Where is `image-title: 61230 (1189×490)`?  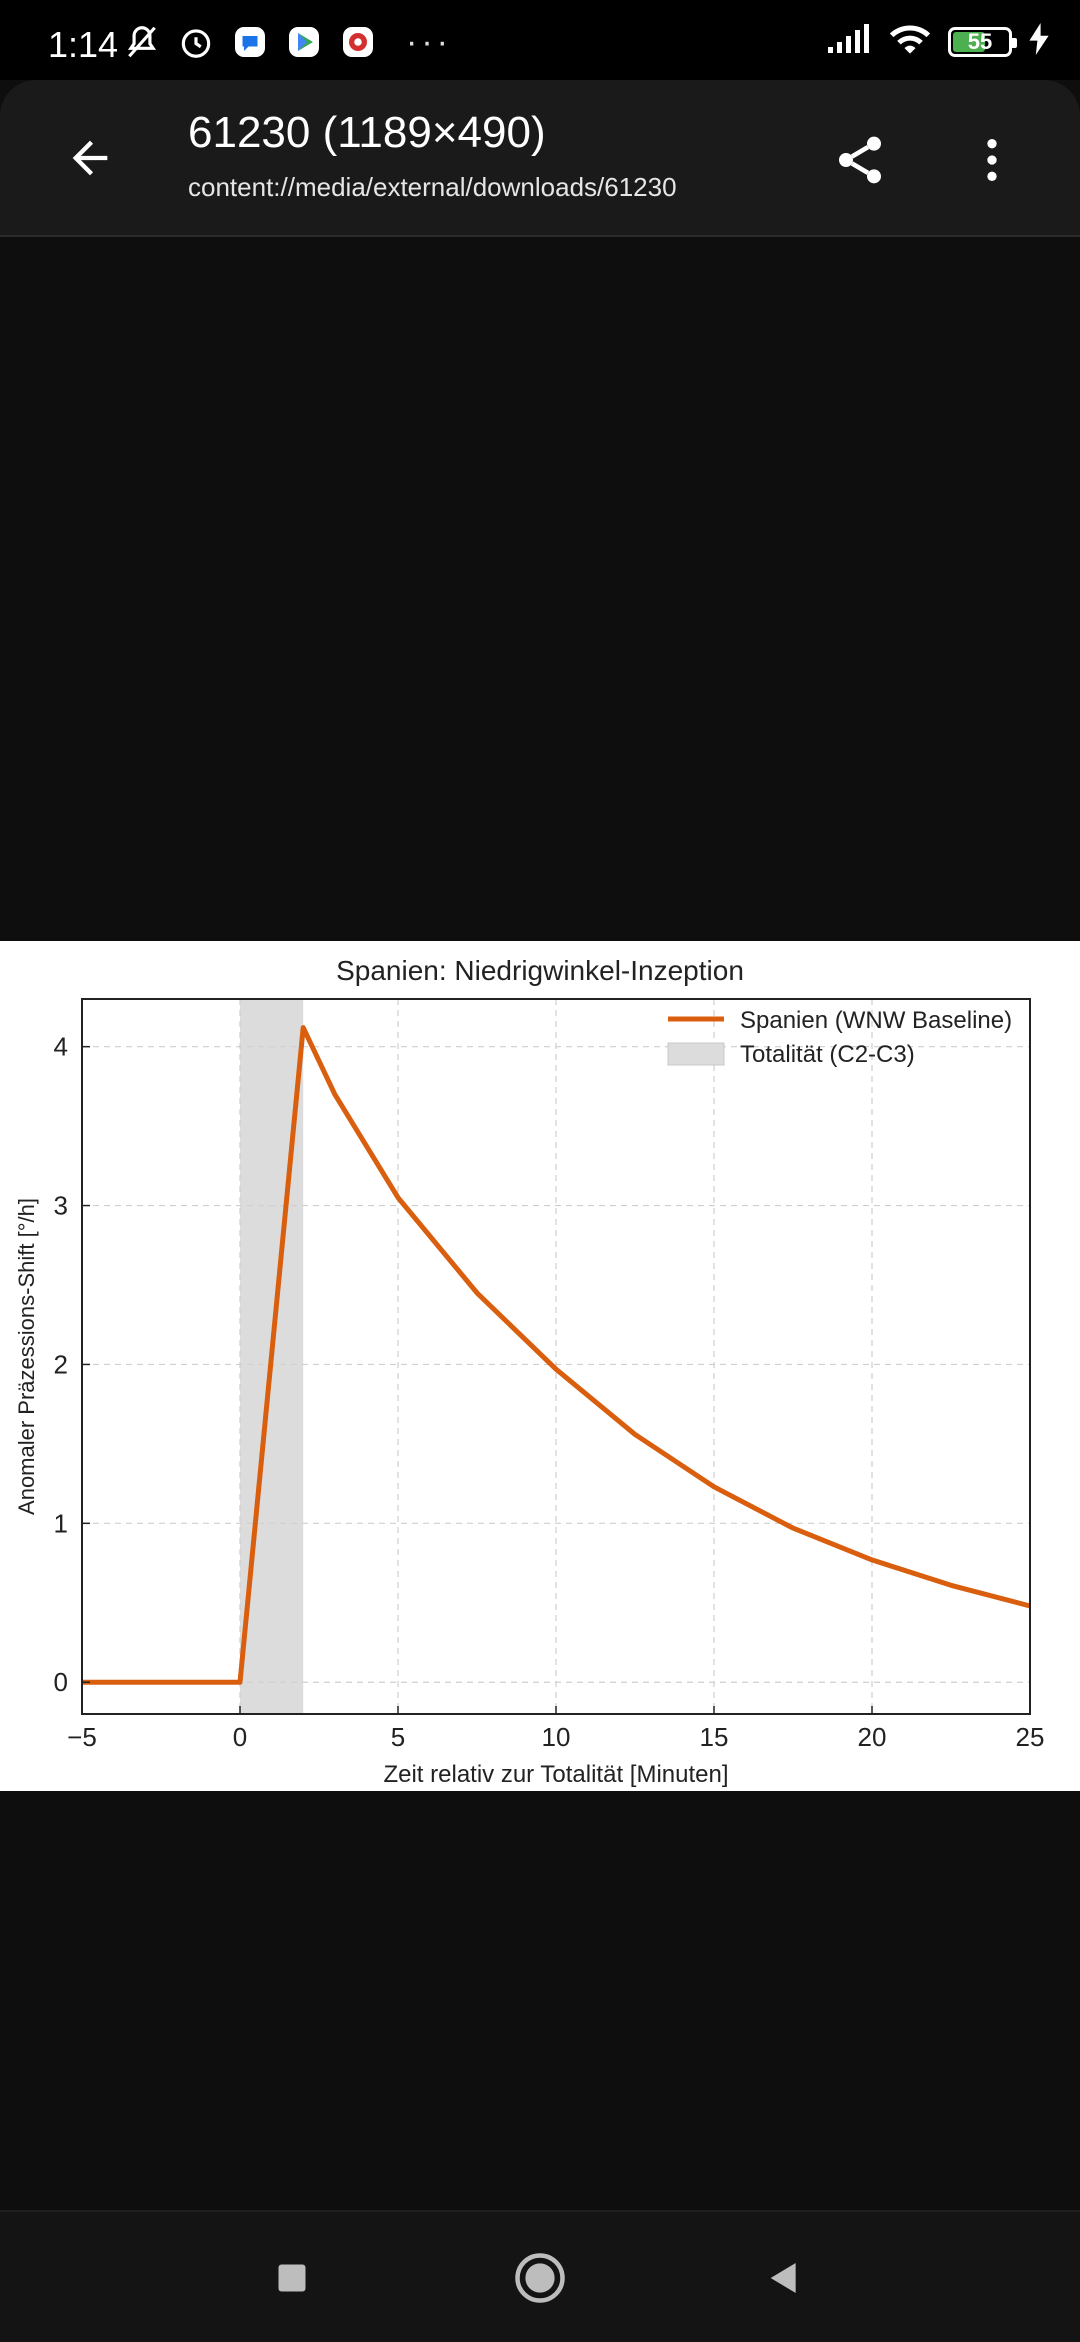
image-title: 61230 (1189×490) is located at coordinates (367, 132).